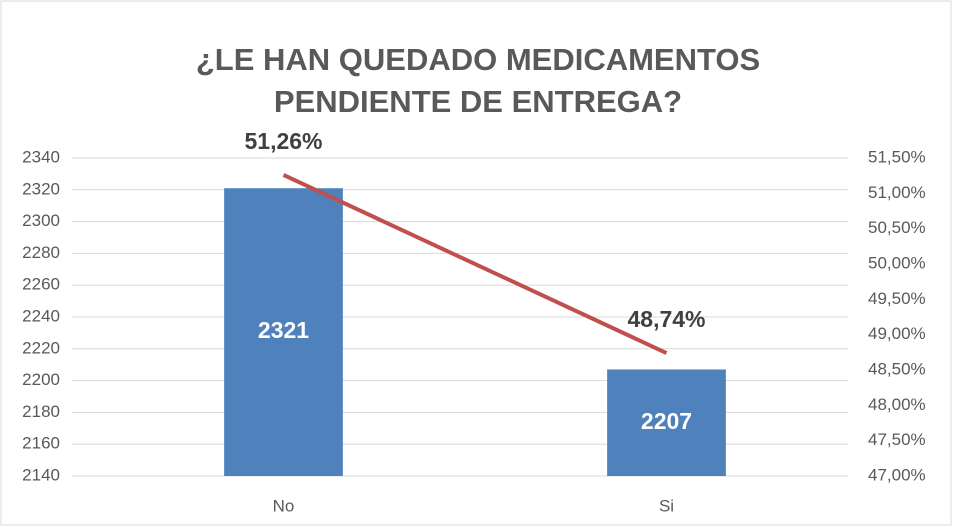  I want to click on line-label: 51,26%, so click(283, 141).